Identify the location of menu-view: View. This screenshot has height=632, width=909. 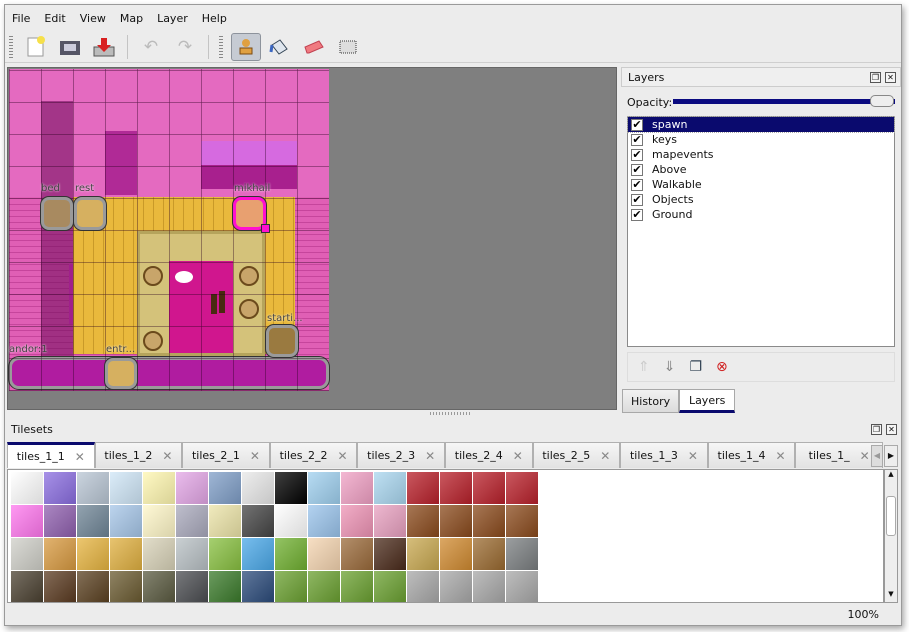
(92, 18).